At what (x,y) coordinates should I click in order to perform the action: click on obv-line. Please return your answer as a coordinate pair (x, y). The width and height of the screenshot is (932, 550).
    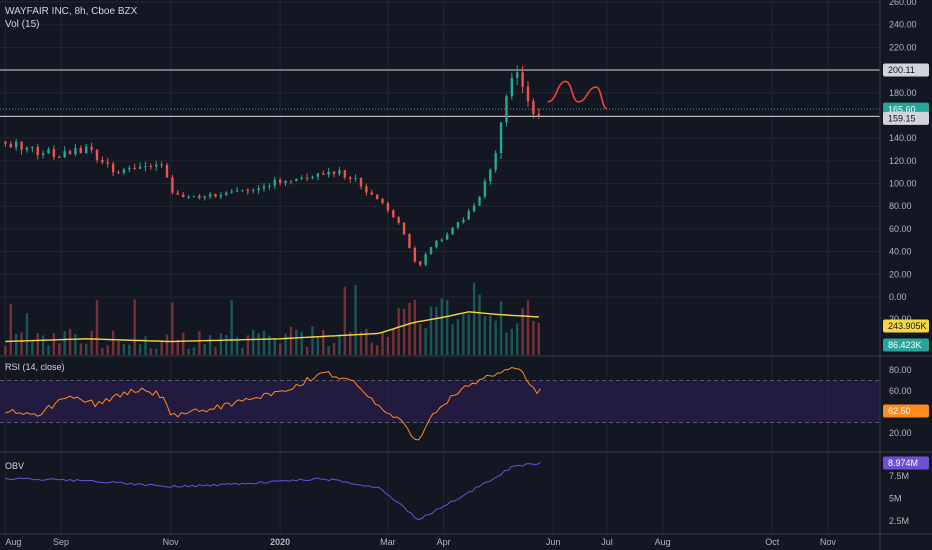
    Looking at the image, I should click on (273, 491).